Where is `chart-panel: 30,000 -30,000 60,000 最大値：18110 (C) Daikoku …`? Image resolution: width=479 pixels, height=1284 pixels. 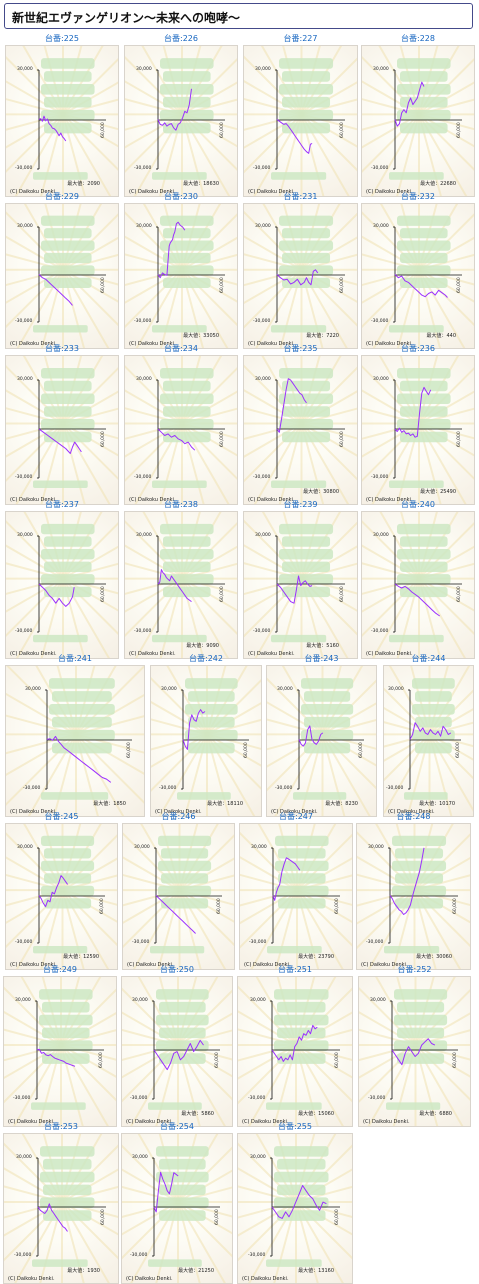 chart-panel: 30,000 -30,000 60,000 最大値：18110 (C) Daikoku … is located at coordinates (206, 741).